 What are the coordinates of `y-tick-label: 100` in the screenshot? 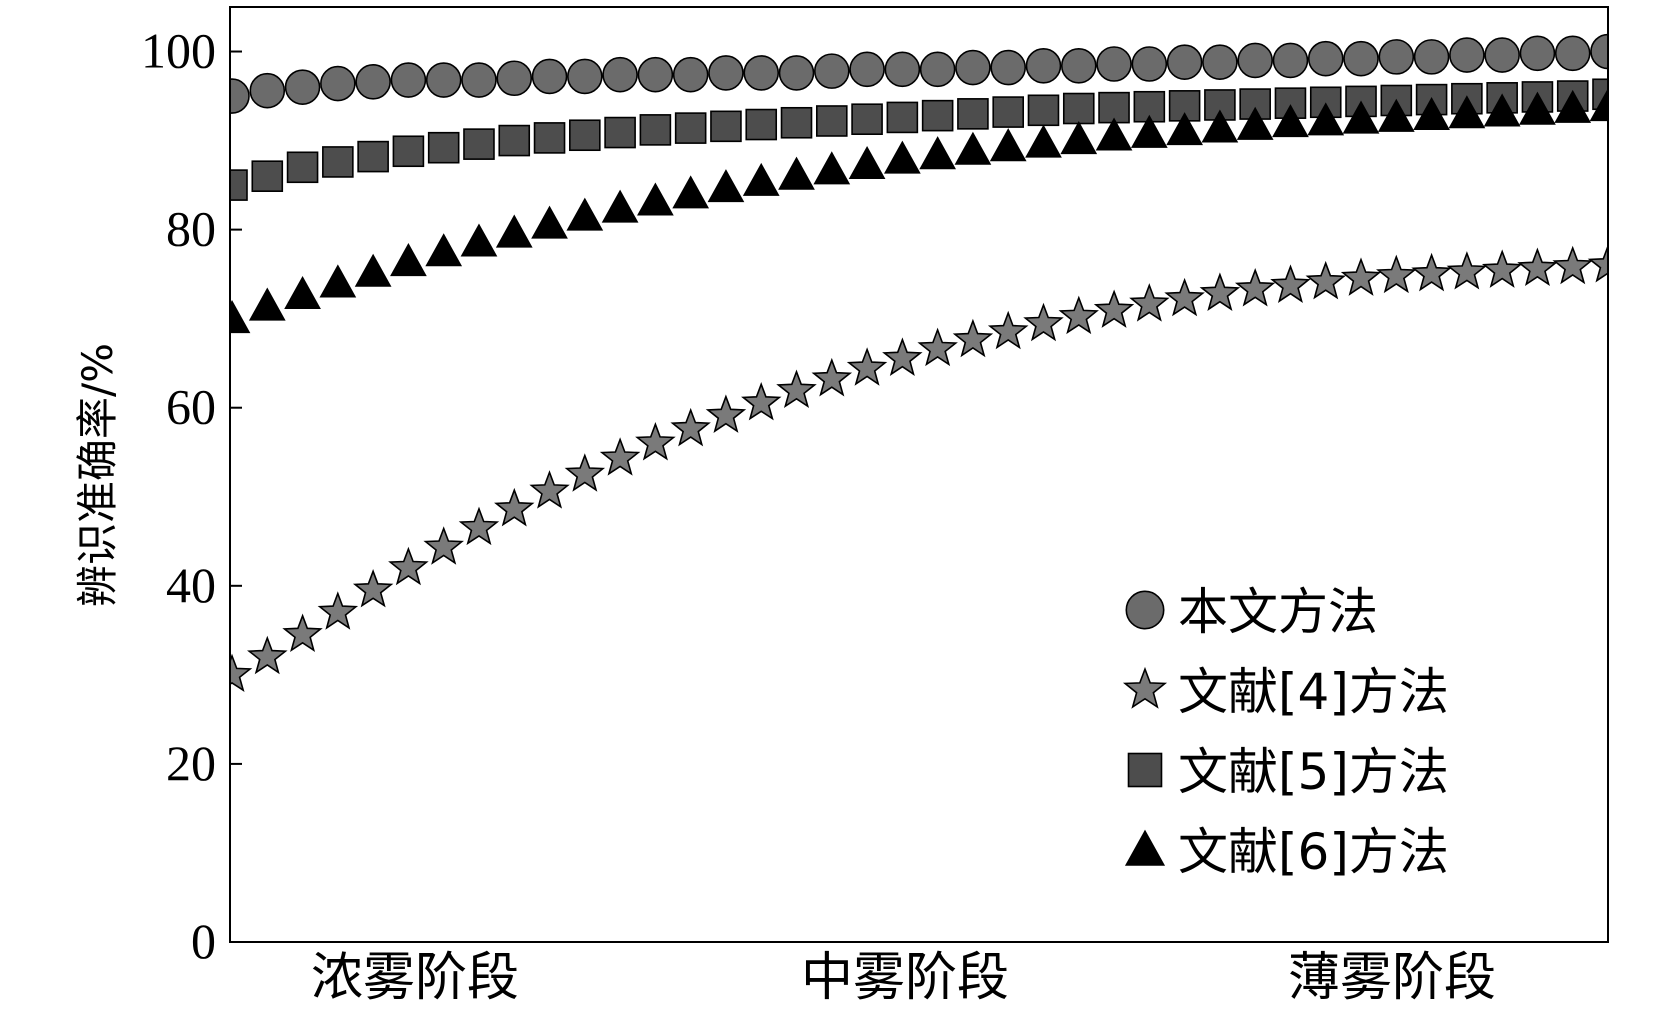 It's located at (178, 51).